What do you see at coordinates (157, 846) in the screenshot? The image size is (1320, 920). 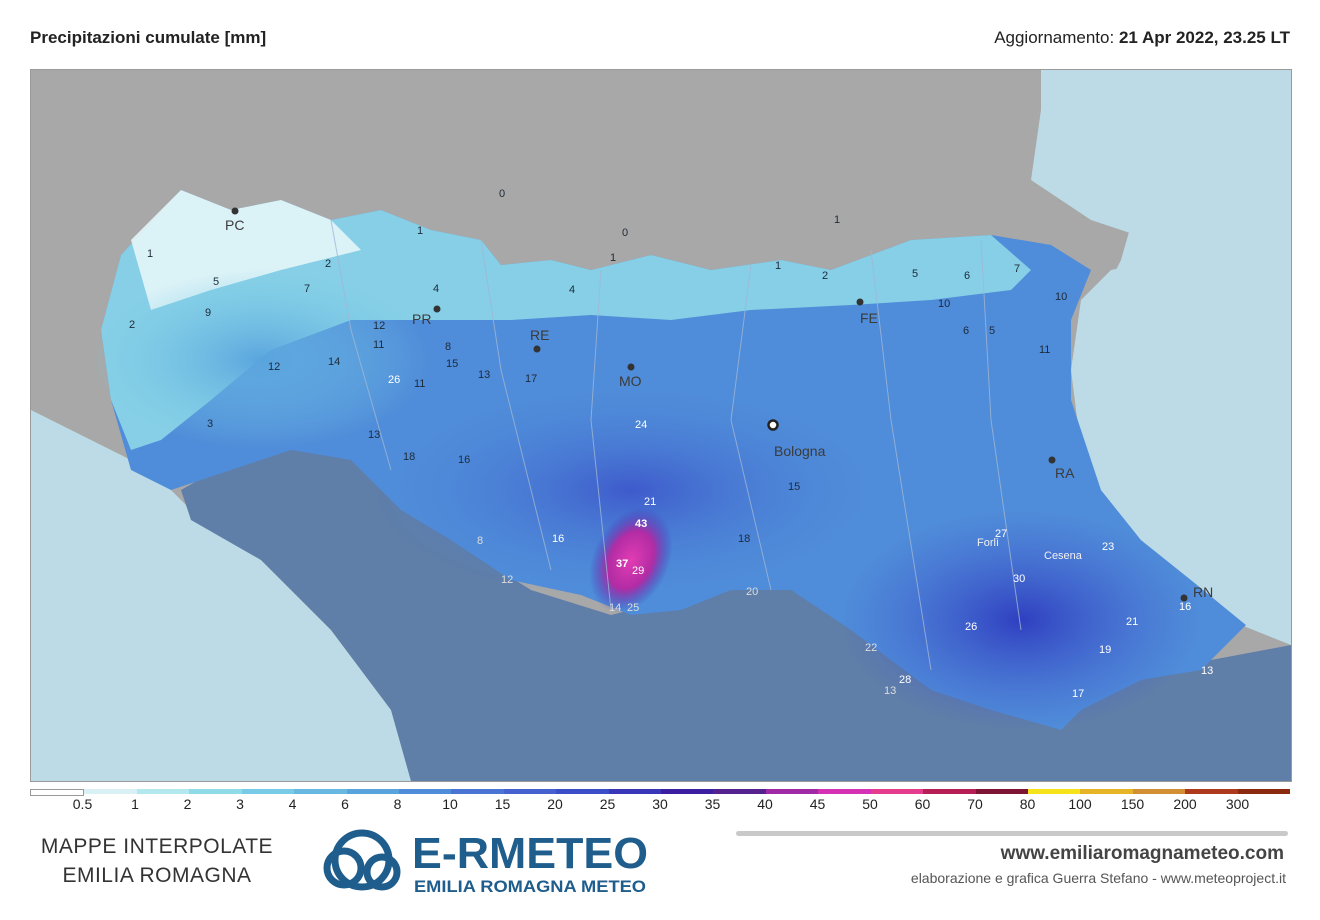 I see `footer-caption-line1: MAPPE INTERPOLATE` at bounding box center [157, 846].